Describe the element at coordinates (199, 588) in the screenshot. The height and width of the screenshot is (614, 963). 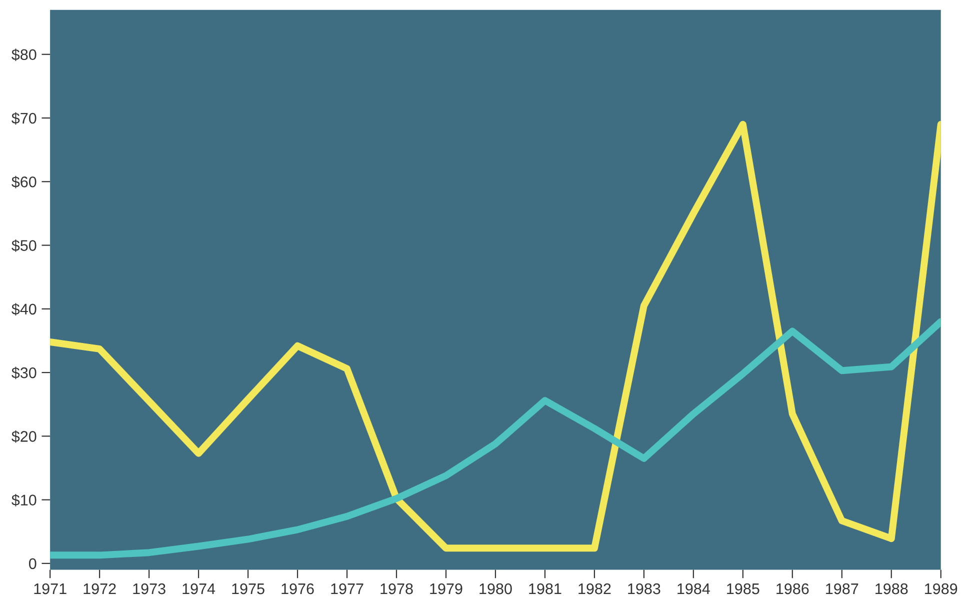
I see `x-tick-label: 1974` at that location.